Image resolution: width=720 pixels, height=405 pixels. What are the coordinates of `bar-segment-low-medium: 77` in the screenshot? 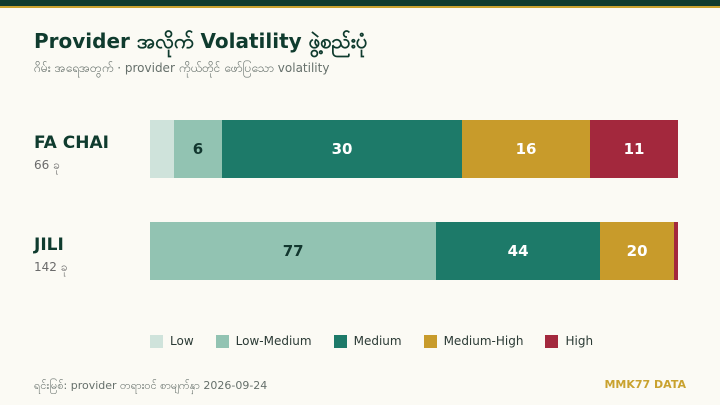 It's located at (293, 251).